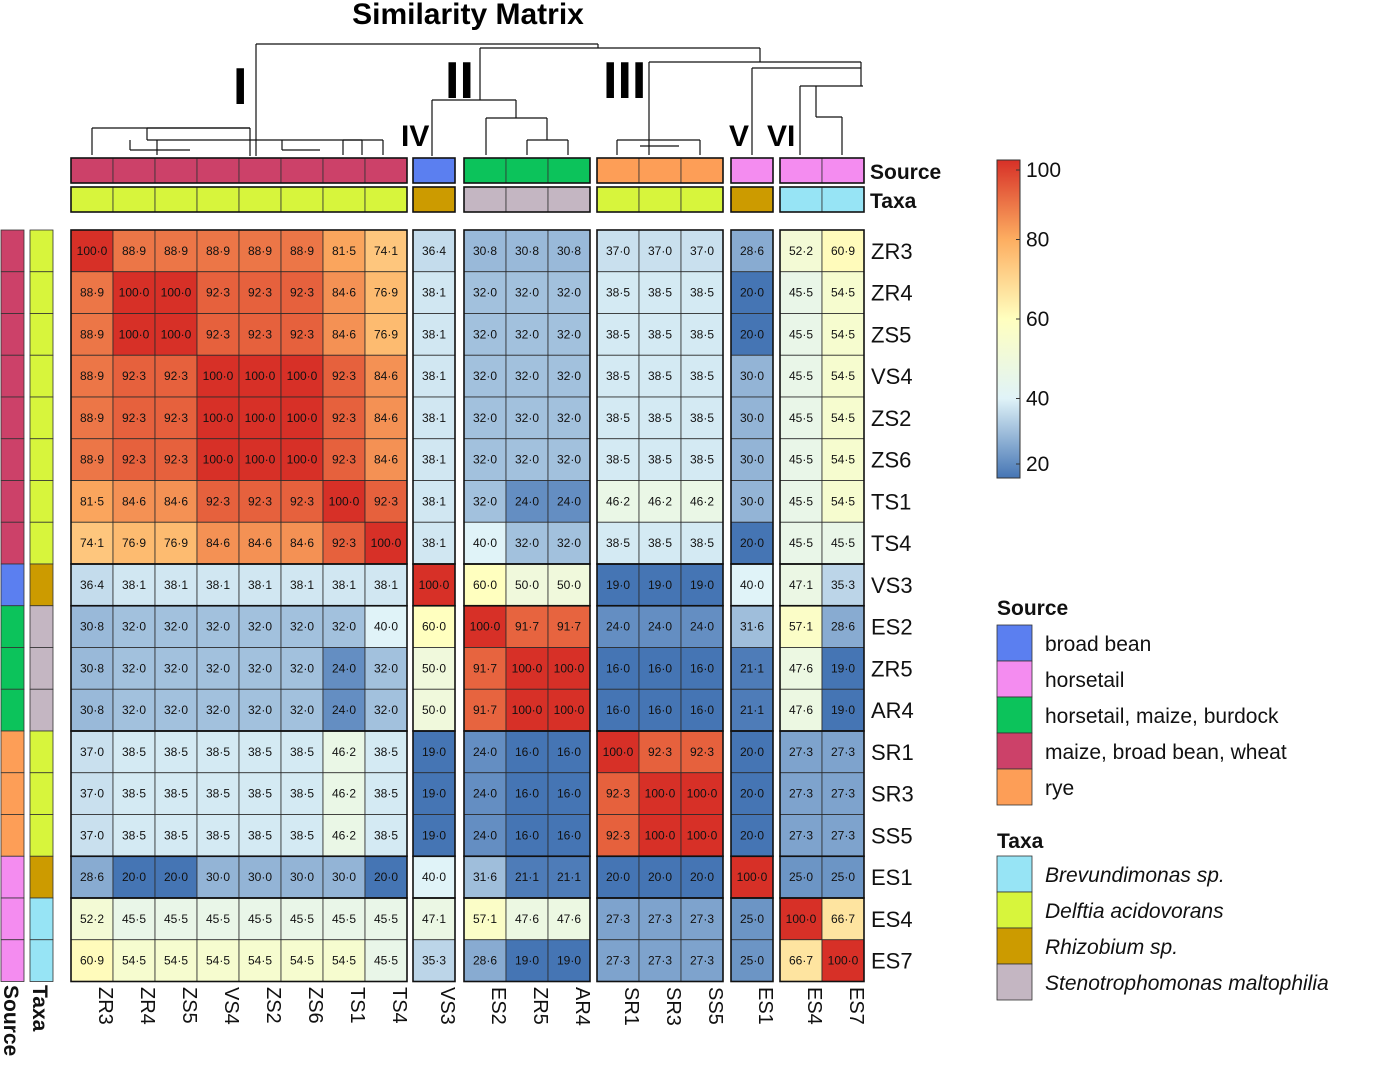 The image size is (1400, 1075). I want to click on column-label: ZR4, so click(147, 1006).